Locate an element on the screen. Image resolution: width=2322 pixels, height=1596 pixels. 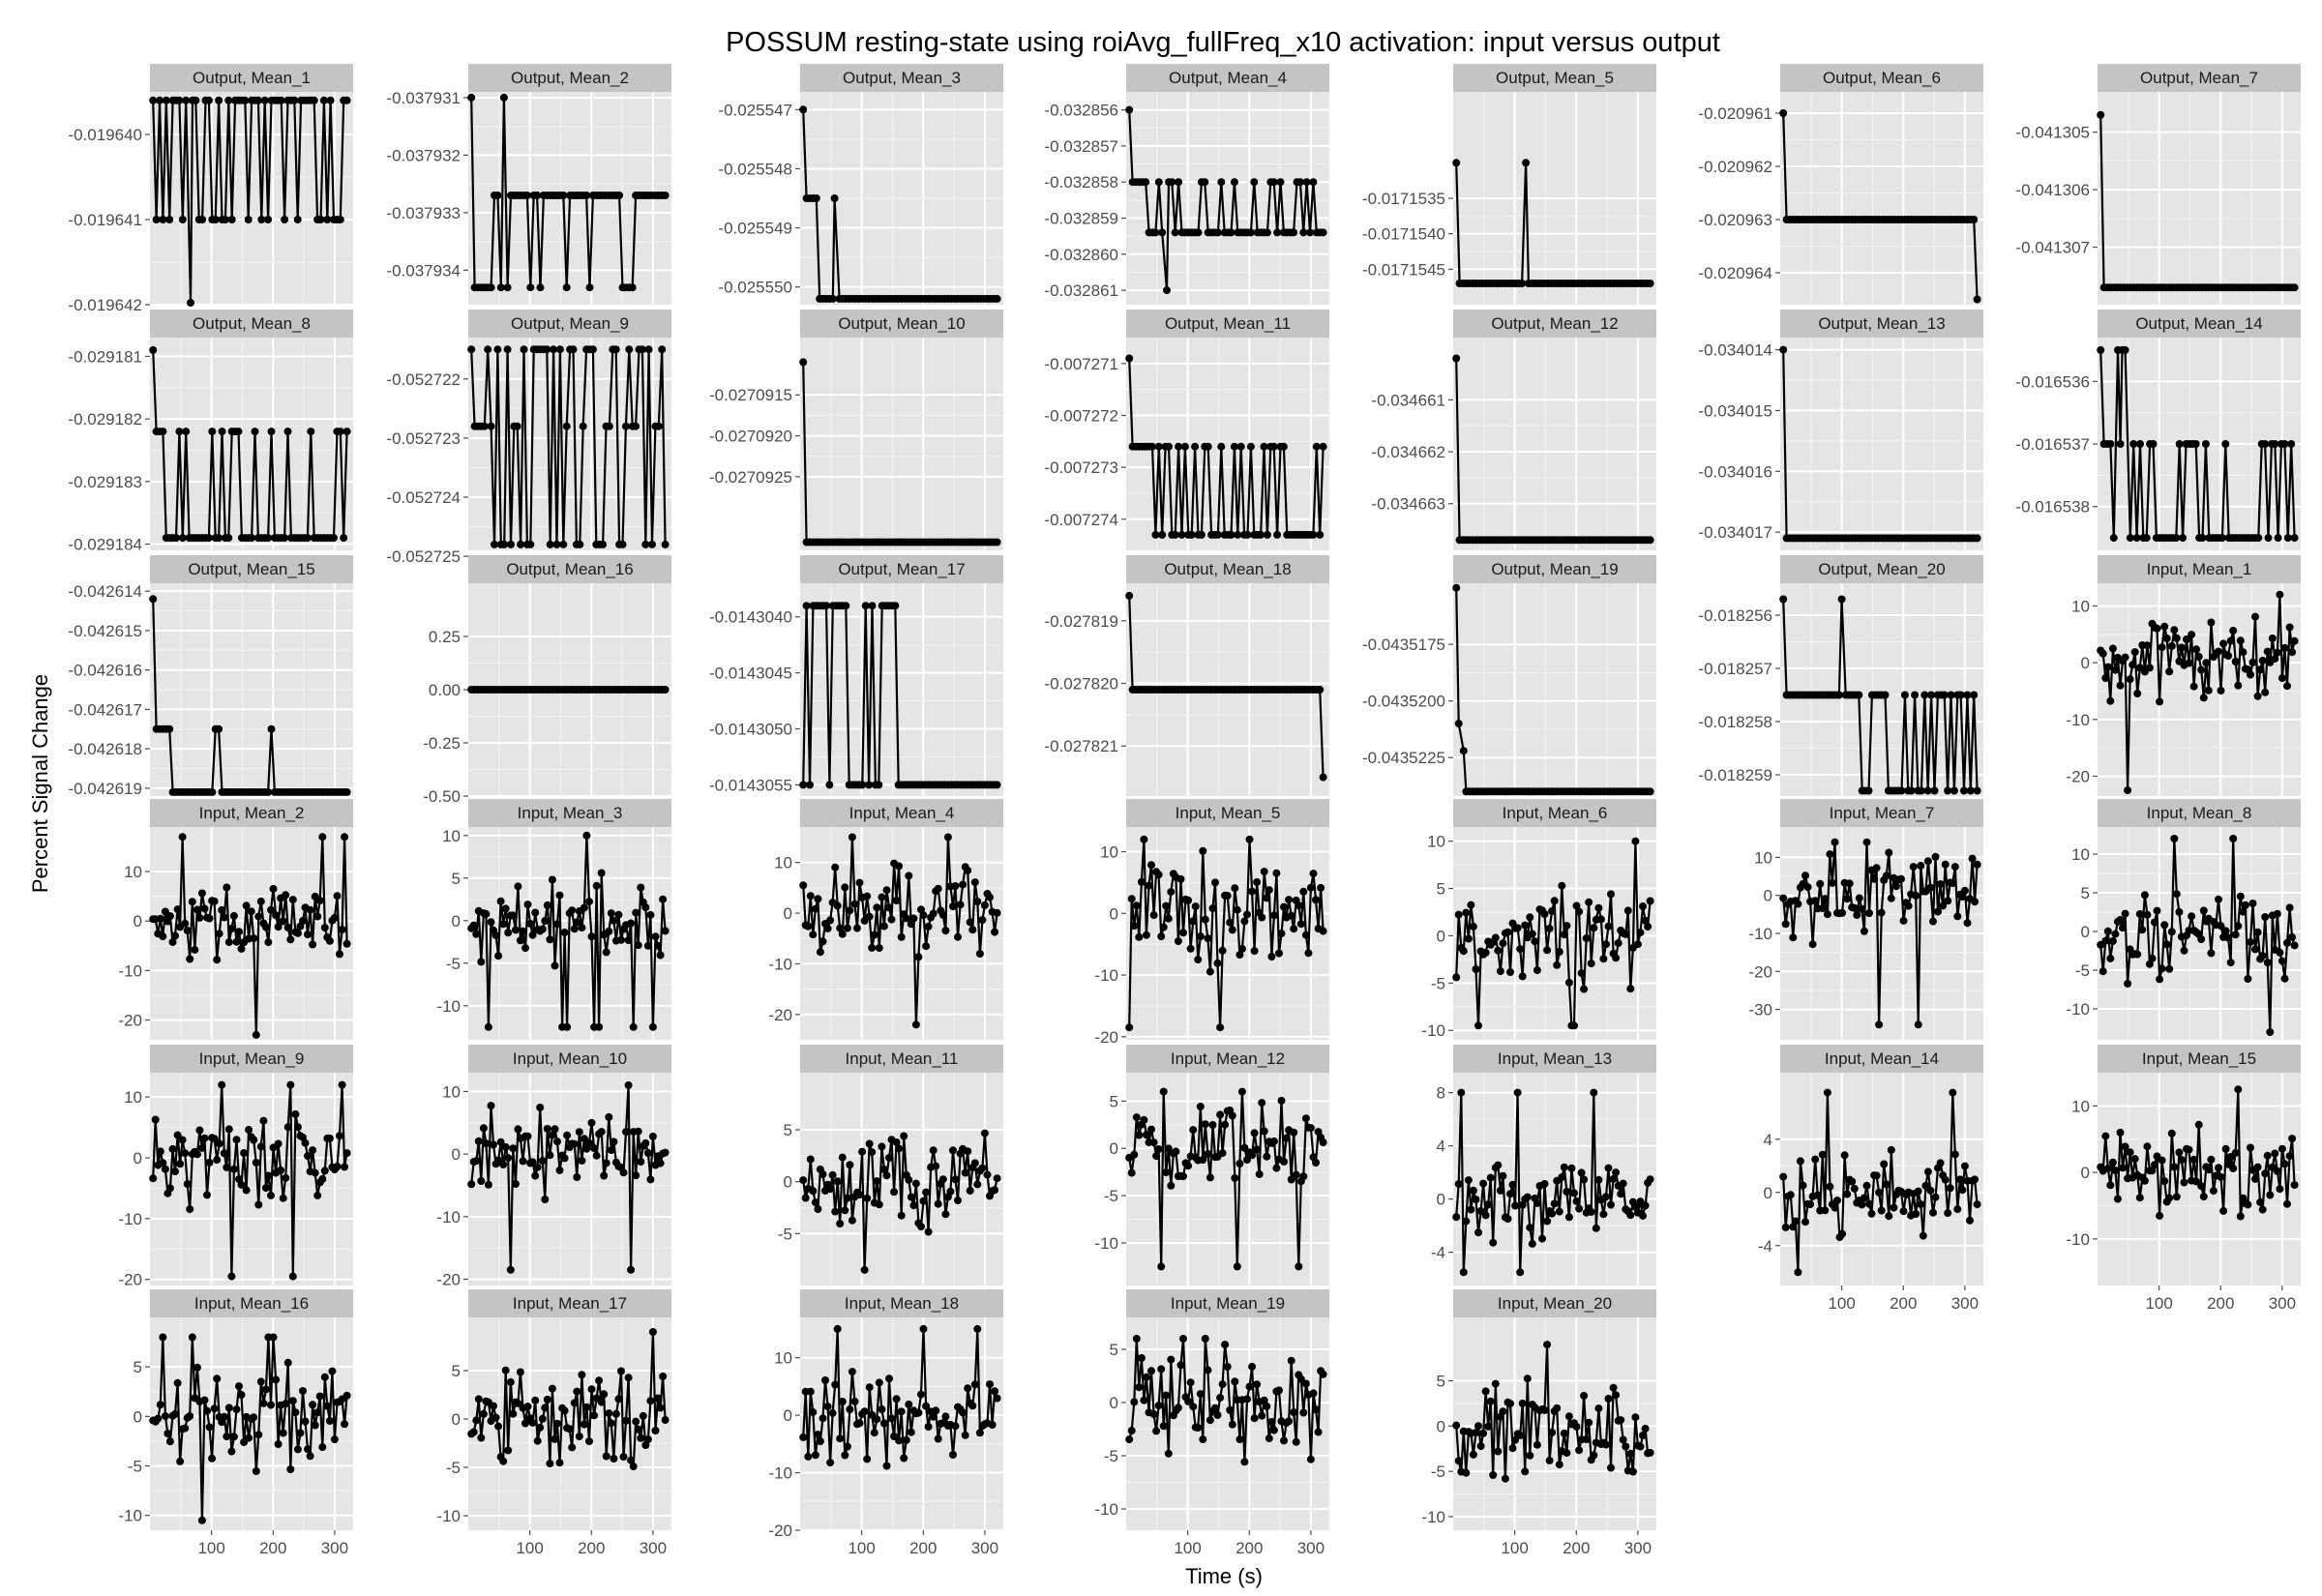
facet-strip-label: Input, Mean_9 is located at coordinates (252, 1058).